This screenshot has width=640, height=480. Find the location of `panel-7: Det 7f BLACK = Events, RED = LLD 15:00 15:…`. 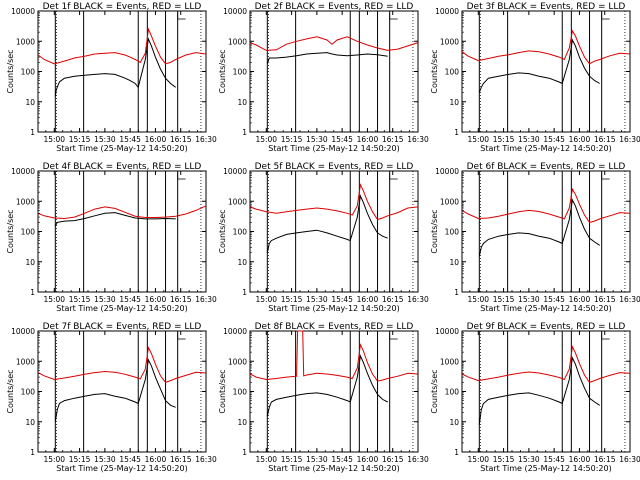

panel-7: Det 7f BLACK = Events, RED = LLD 15:00 15:… is located at coordinates (111, 397).